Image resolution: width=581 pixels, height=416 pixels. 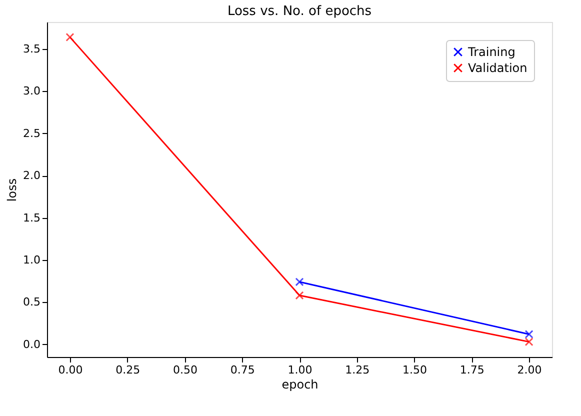 What do you see at coordinates (242, 370) in the screenshot?
I see `x-tick-label: 0.75` at bounding box center [242, 370].